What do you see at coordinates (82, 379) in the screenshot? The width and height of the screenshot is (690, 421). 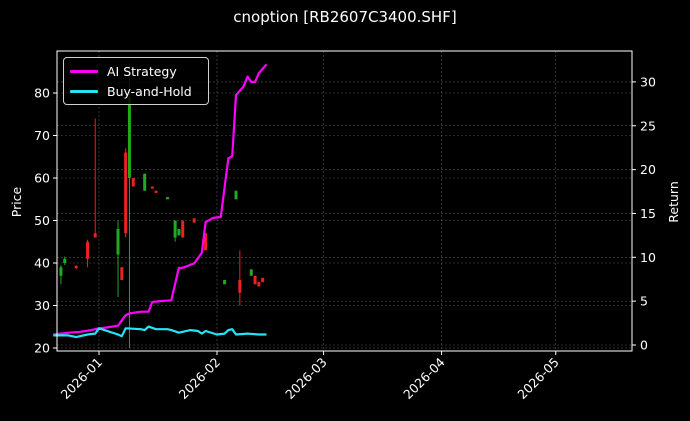 I see `x-tick-label: 2026-01` at bounding box center [82, 379].